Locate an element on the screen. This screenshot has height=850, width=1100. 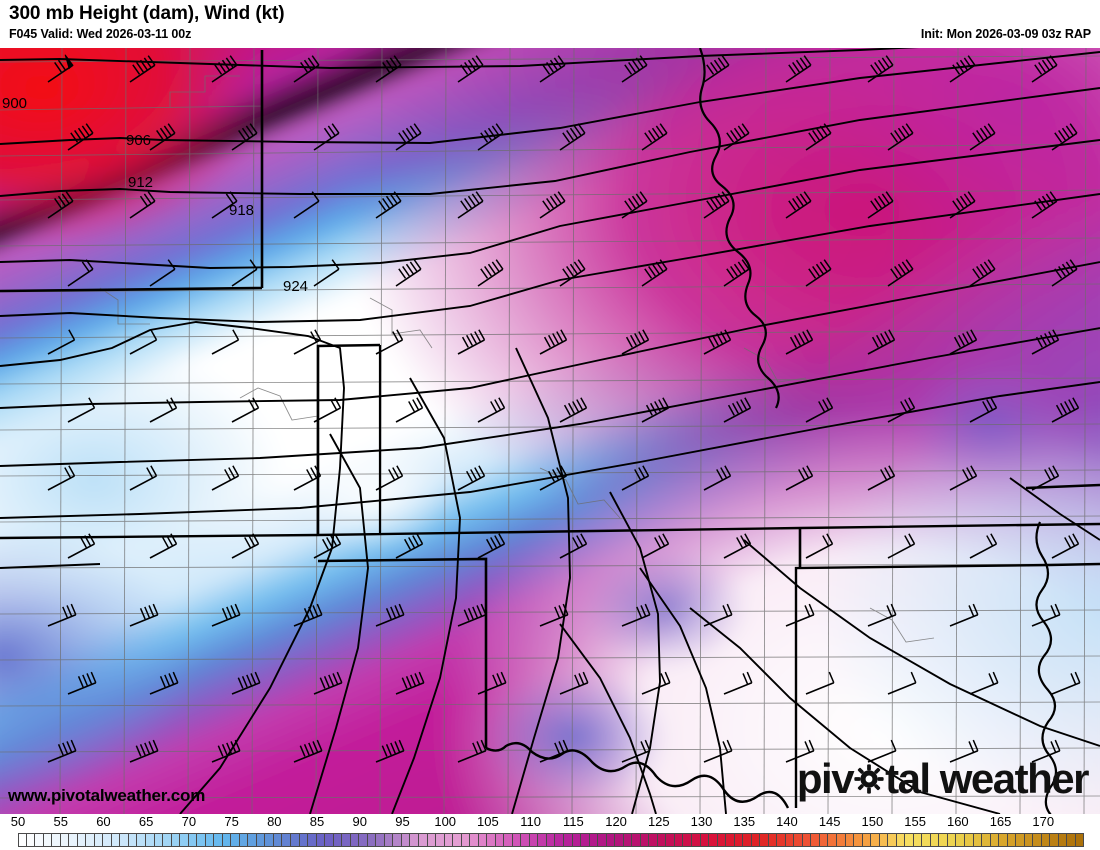
colorbar-tick: 145 is located at coordinates (829, 821).